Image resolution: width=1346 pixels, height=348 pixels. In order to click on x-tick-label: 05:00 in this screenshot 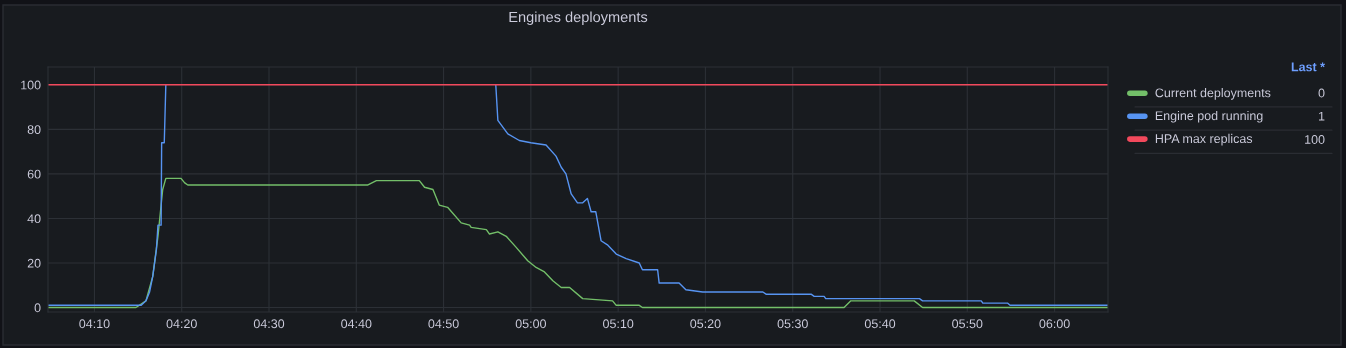, I will do `click(531, 324)`.